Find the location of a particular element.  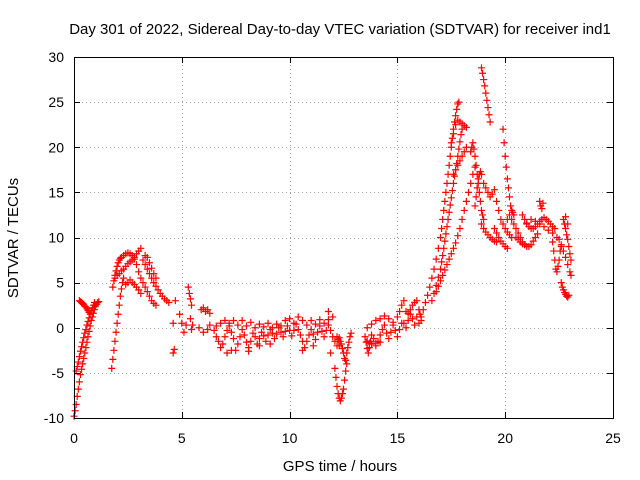

x-tick-label: 10 is located at coordinates (290, 438).